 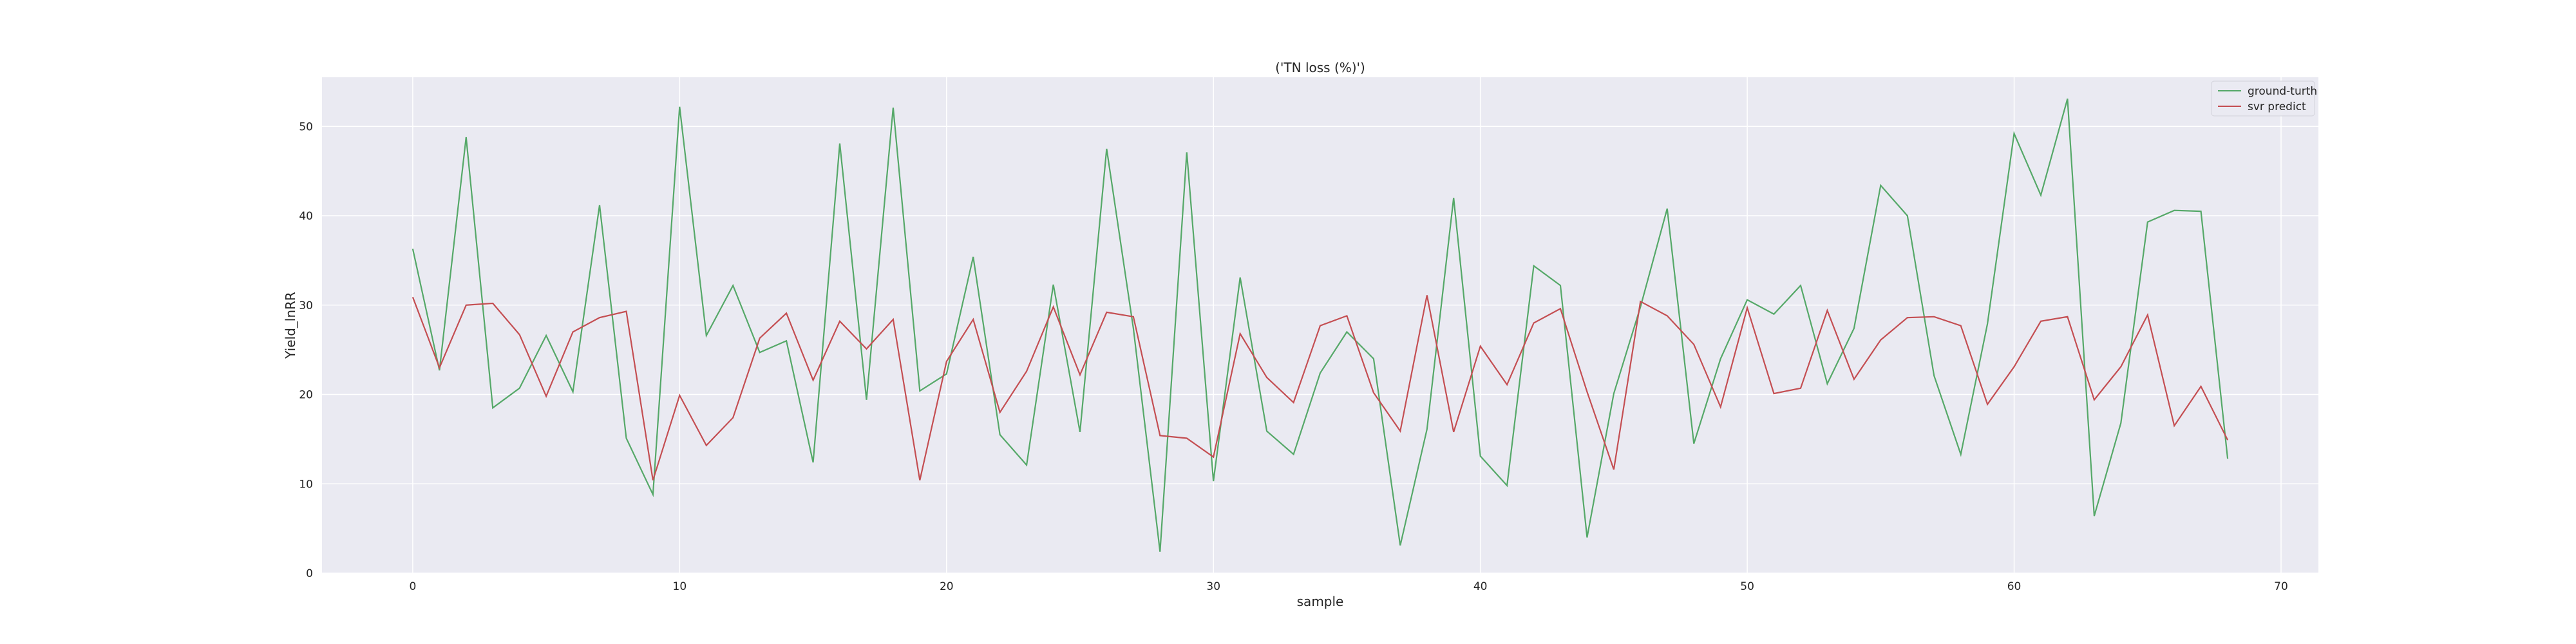 I want to click on y-tick-label: 30, so click(x=306, y=305).